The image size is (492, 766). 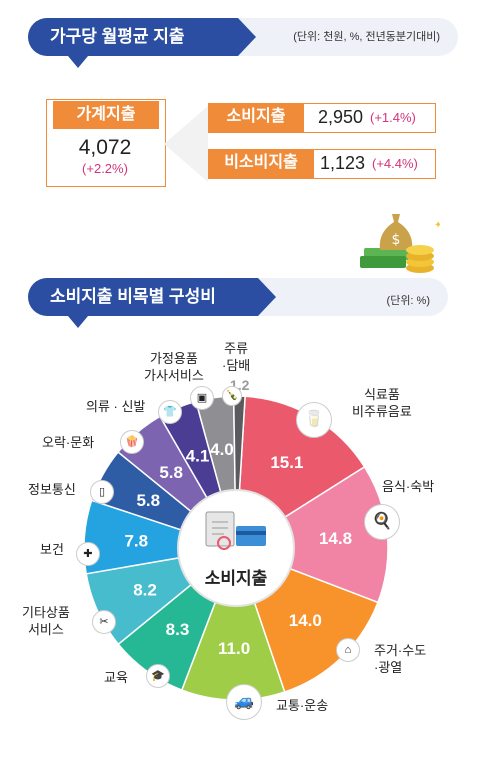 I want to click on hair-scissors-icon: ✂, so click(x=104, y=622).